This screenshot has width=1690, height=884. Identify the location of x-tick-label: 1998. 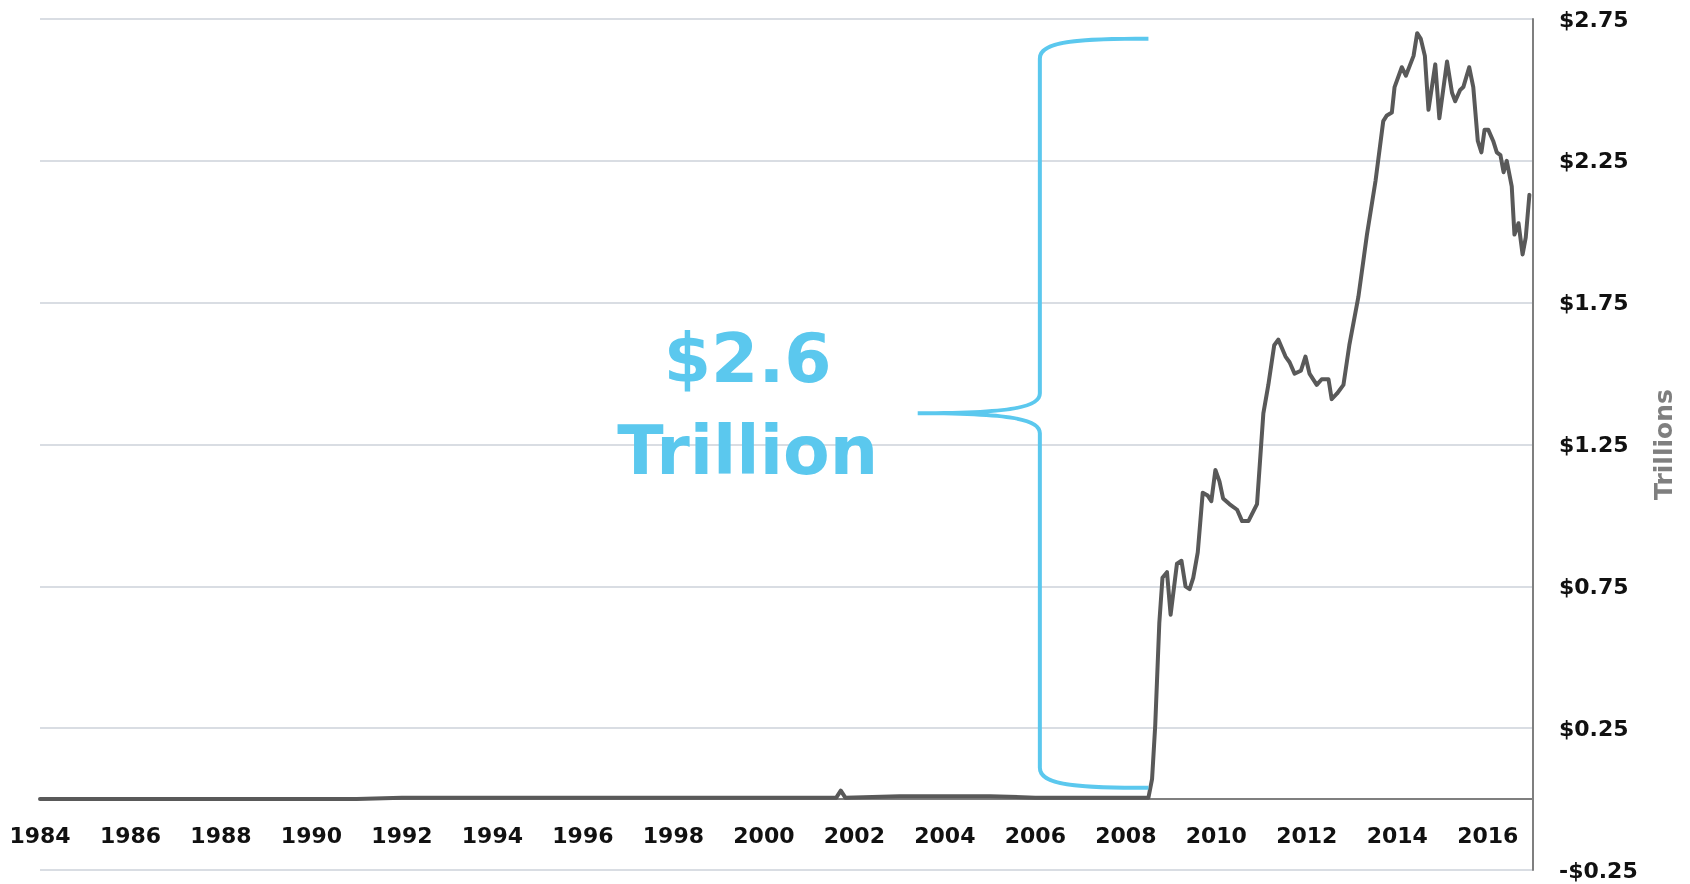
(673, 835).